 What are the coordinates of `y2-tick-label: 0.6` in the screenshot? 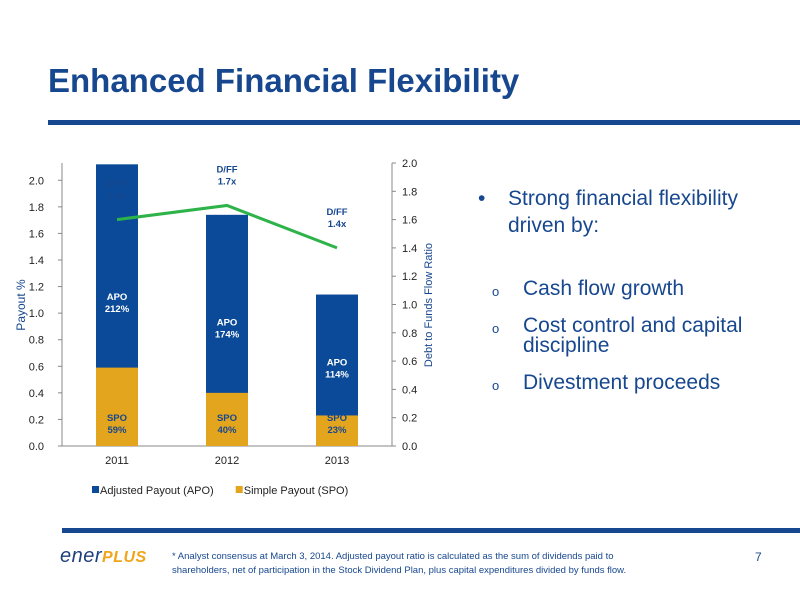 It's located at (409, 362).